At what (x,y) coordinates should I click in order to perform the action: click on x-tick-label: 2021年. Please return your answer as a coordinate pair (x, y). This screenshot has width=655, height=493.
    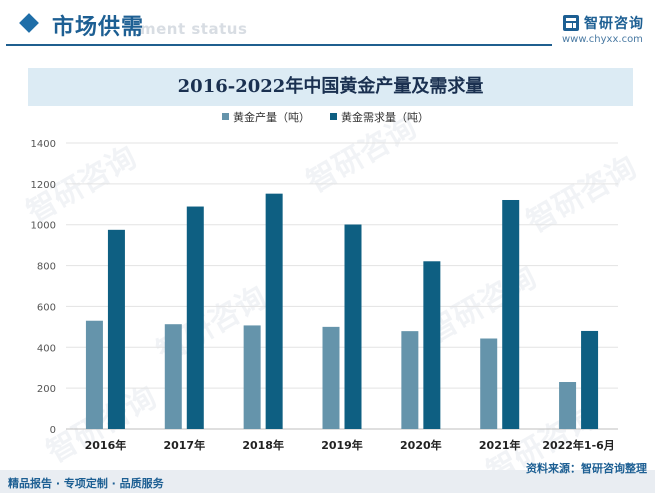
    Looking at the image, I should click on (500, 445).